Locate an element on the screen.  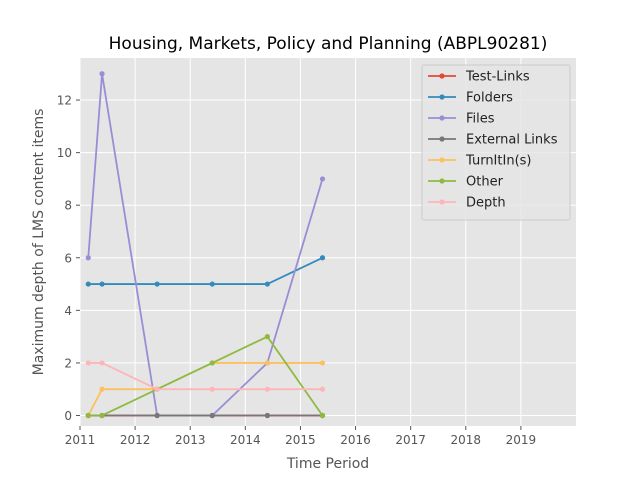
legend-item: Test-Links is located at coordinates (479, 77).